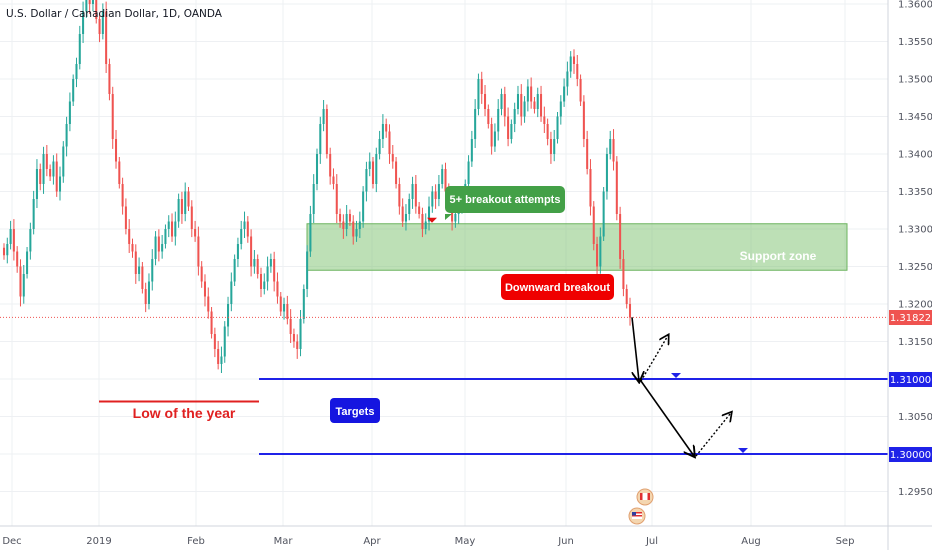  Describe the element at coordinates (915, 42) in the screenshot. I see `y-tick-label: 1.35500` at that location.